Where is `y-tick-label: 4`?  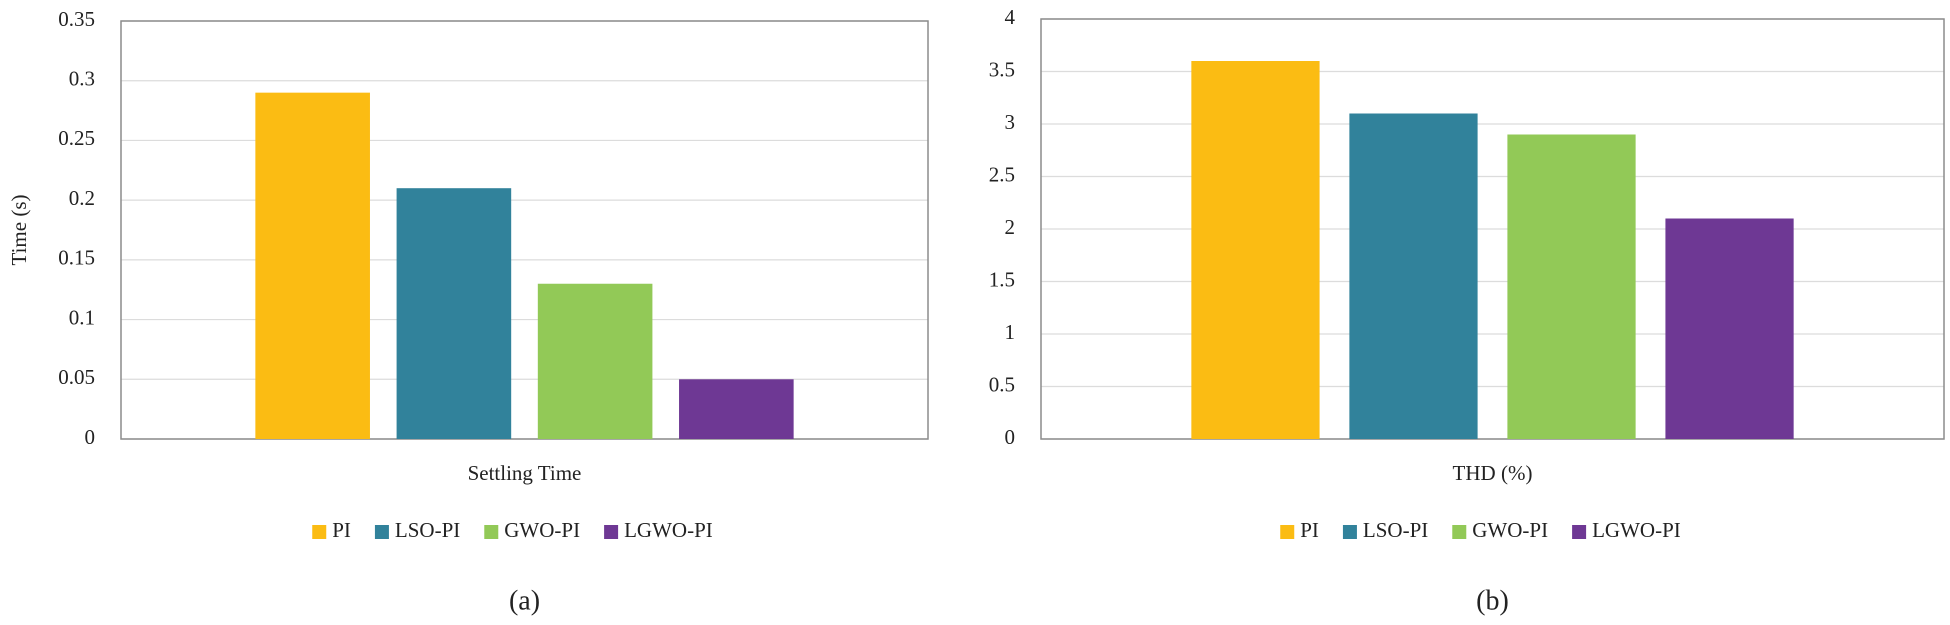
y-tick-label: 4 is located at coordinates (1010, 17).